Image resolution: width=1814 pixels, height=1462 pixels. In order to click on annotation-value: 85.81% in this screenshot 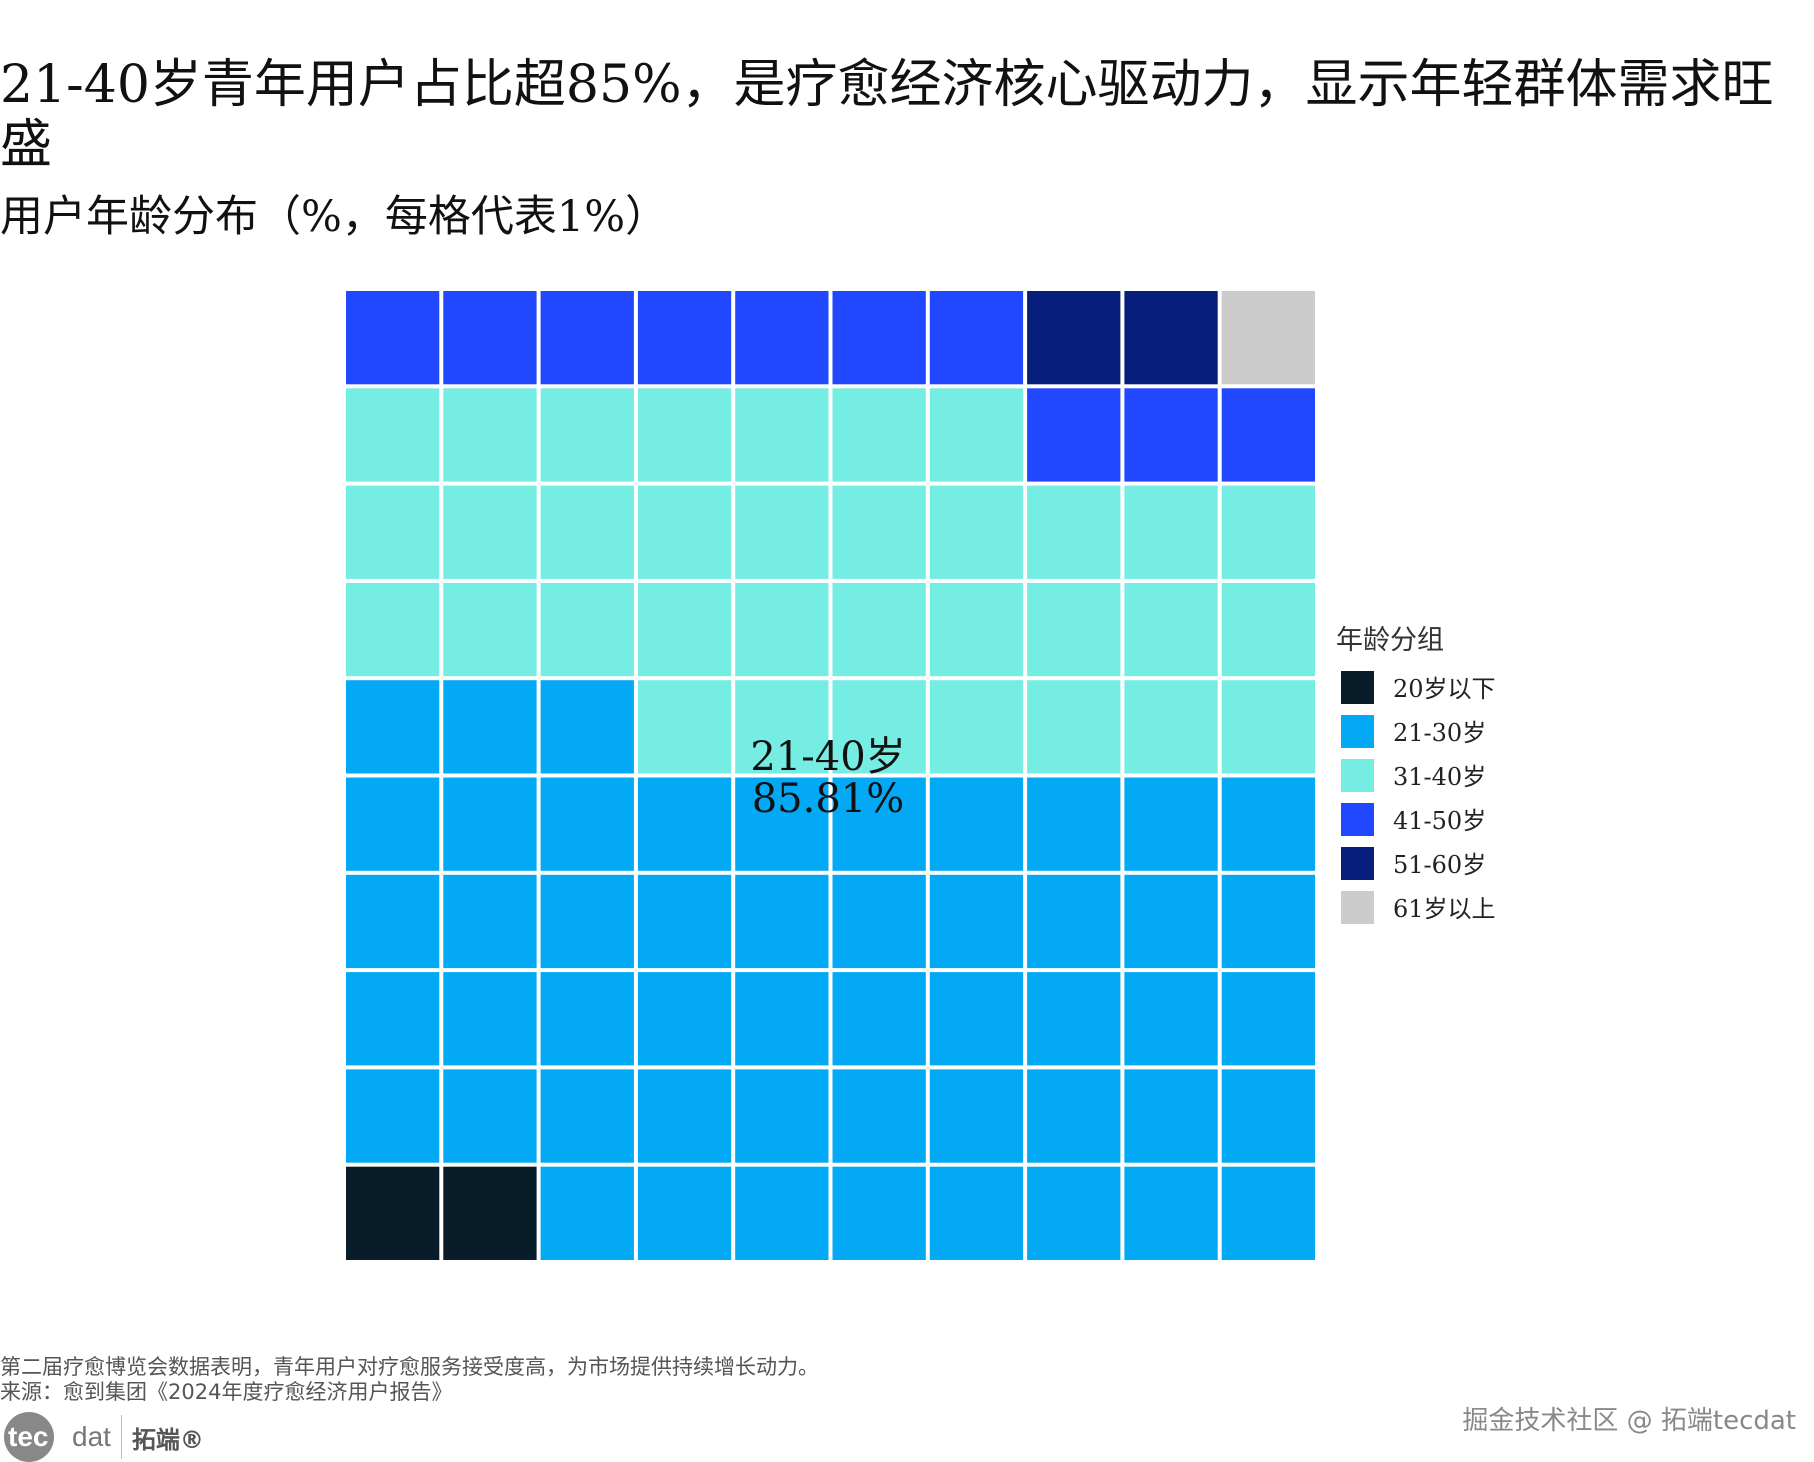, I will do `click(828, 799)`.